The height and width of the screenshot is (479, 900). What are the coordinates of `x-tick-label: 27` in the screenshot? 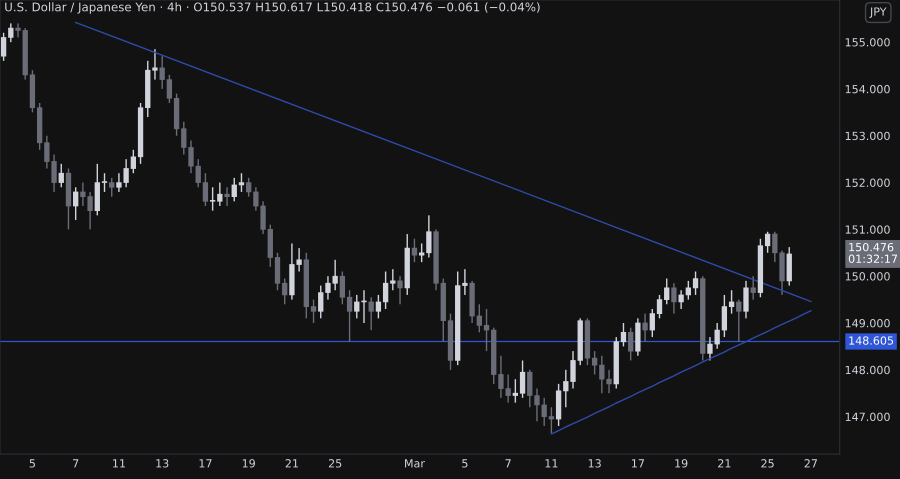 It's located at (810, 463).